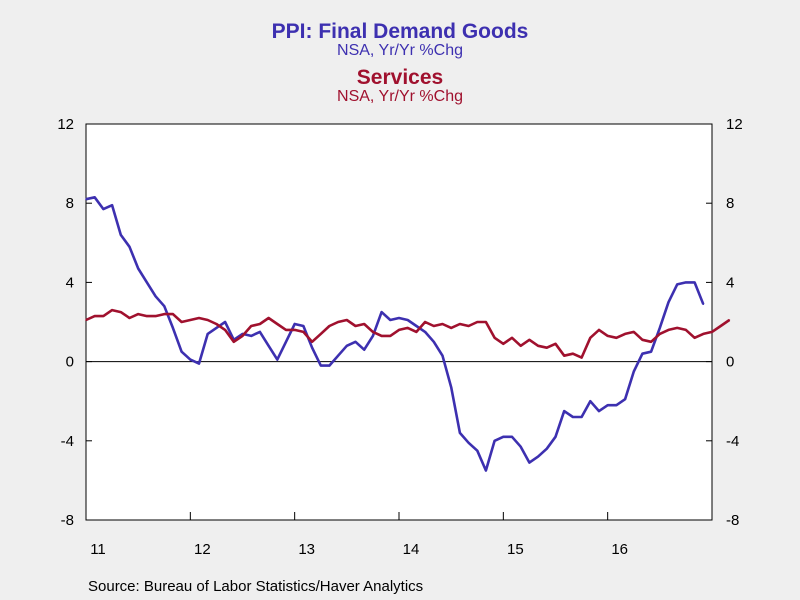 The width and height of the screenshot is (800, 600). Describe the element at coordinates (400, 31) in the screenshot. I see `chart-title: PPI: Final Demand Goods` at that location.